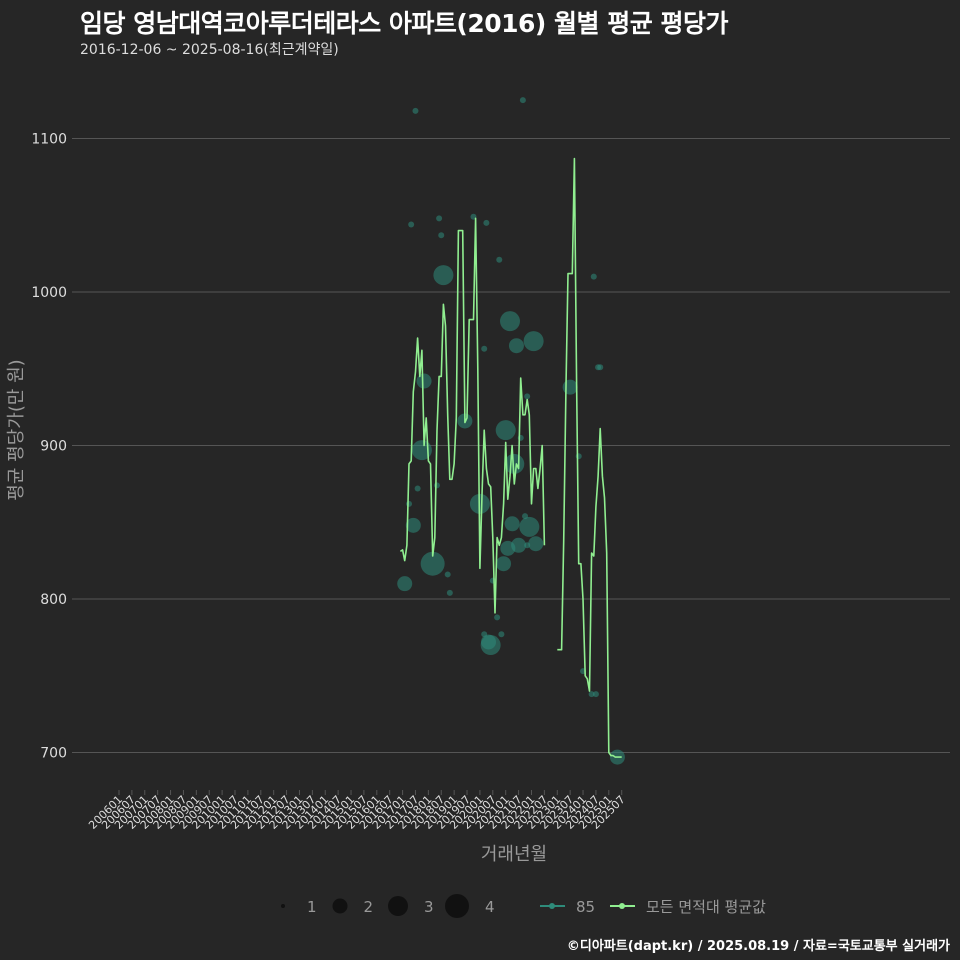  I want to click on legend-average-marker, so click(622, 906).